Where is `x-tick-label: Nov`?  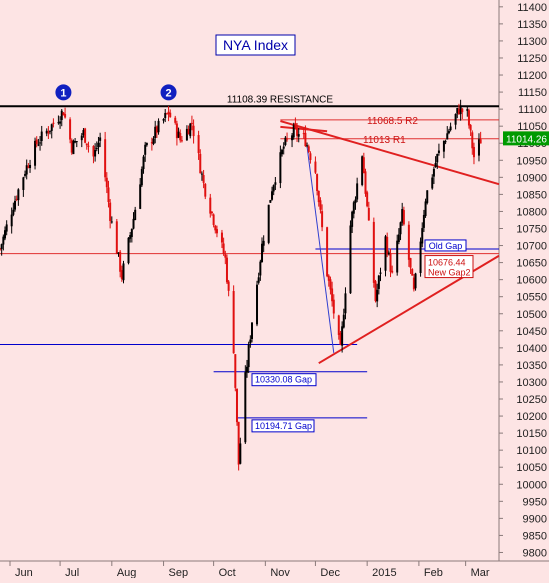 x-tick-label: Nov is located at coordinates (280, 572).